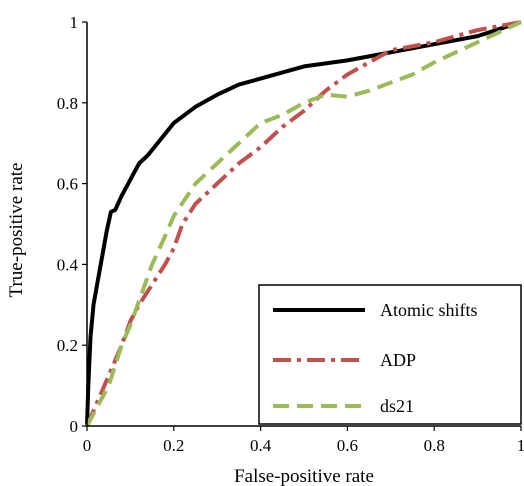 Image resolution: width=524 pixels, height=486 pixels. What do you see at coordinates (67, 103) in the screenshot?
I see `y-tick-label: 0.8` at bounding box center [67, 103].